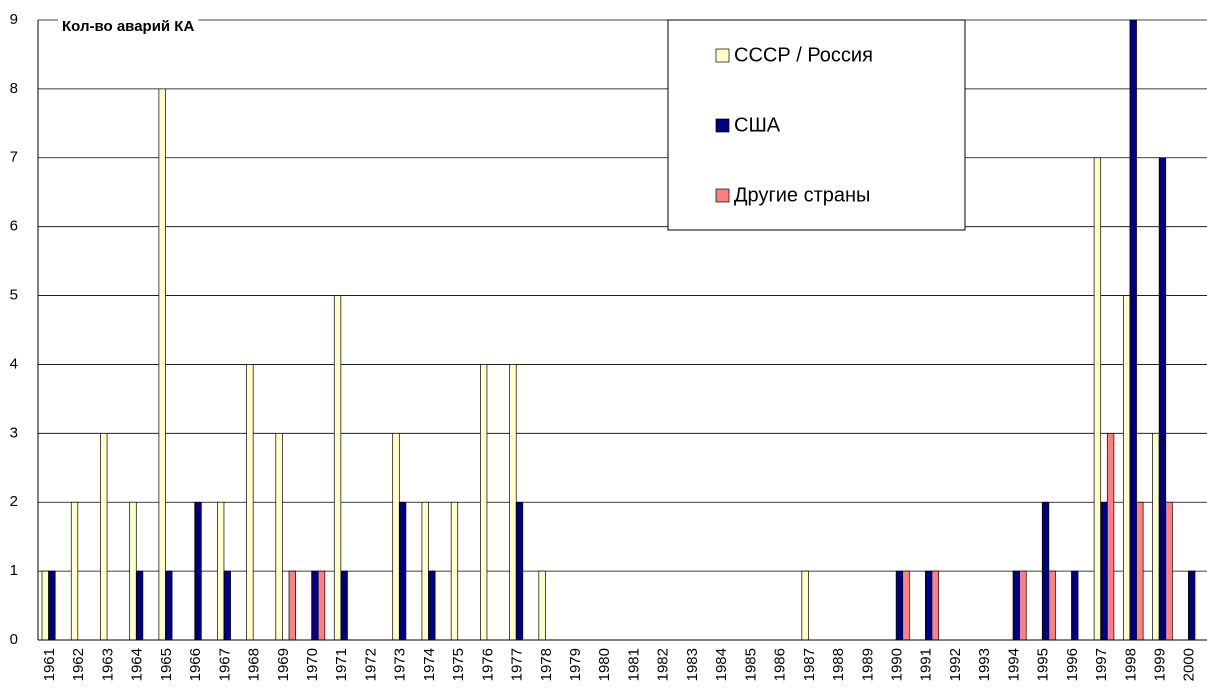 This screenshot has width=1207, height=695. I want to click on x-tick-label: 1987, so click(809, 664).